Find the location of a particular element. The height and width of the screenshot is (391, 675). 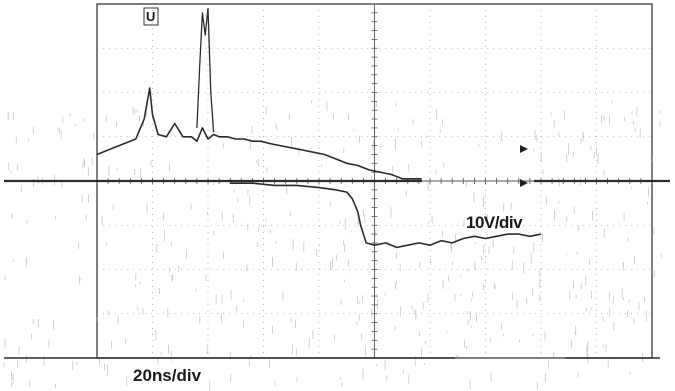

trace-spike is located at coordinates (205, 70).